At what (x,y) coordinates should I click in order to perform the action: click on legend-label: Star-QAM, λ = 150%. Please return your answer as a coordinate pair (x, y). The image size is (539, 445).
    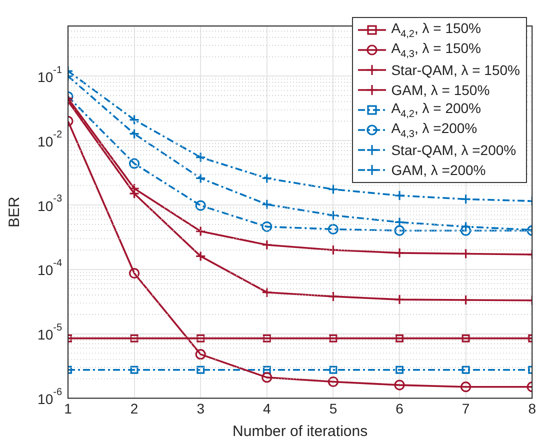
    Looking at the image, I should click on (455, 70).